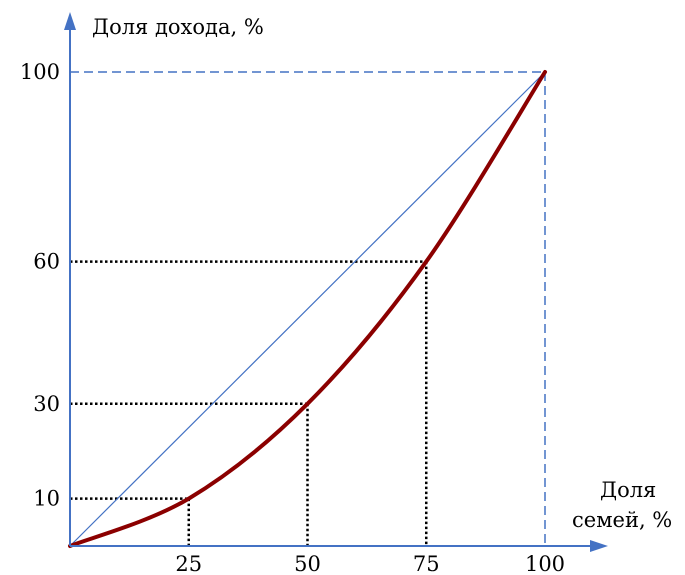 The height and width of the screenshot is (575, 685). I want to click on x-axis-label-line-1: Доля, so click(628, 490).